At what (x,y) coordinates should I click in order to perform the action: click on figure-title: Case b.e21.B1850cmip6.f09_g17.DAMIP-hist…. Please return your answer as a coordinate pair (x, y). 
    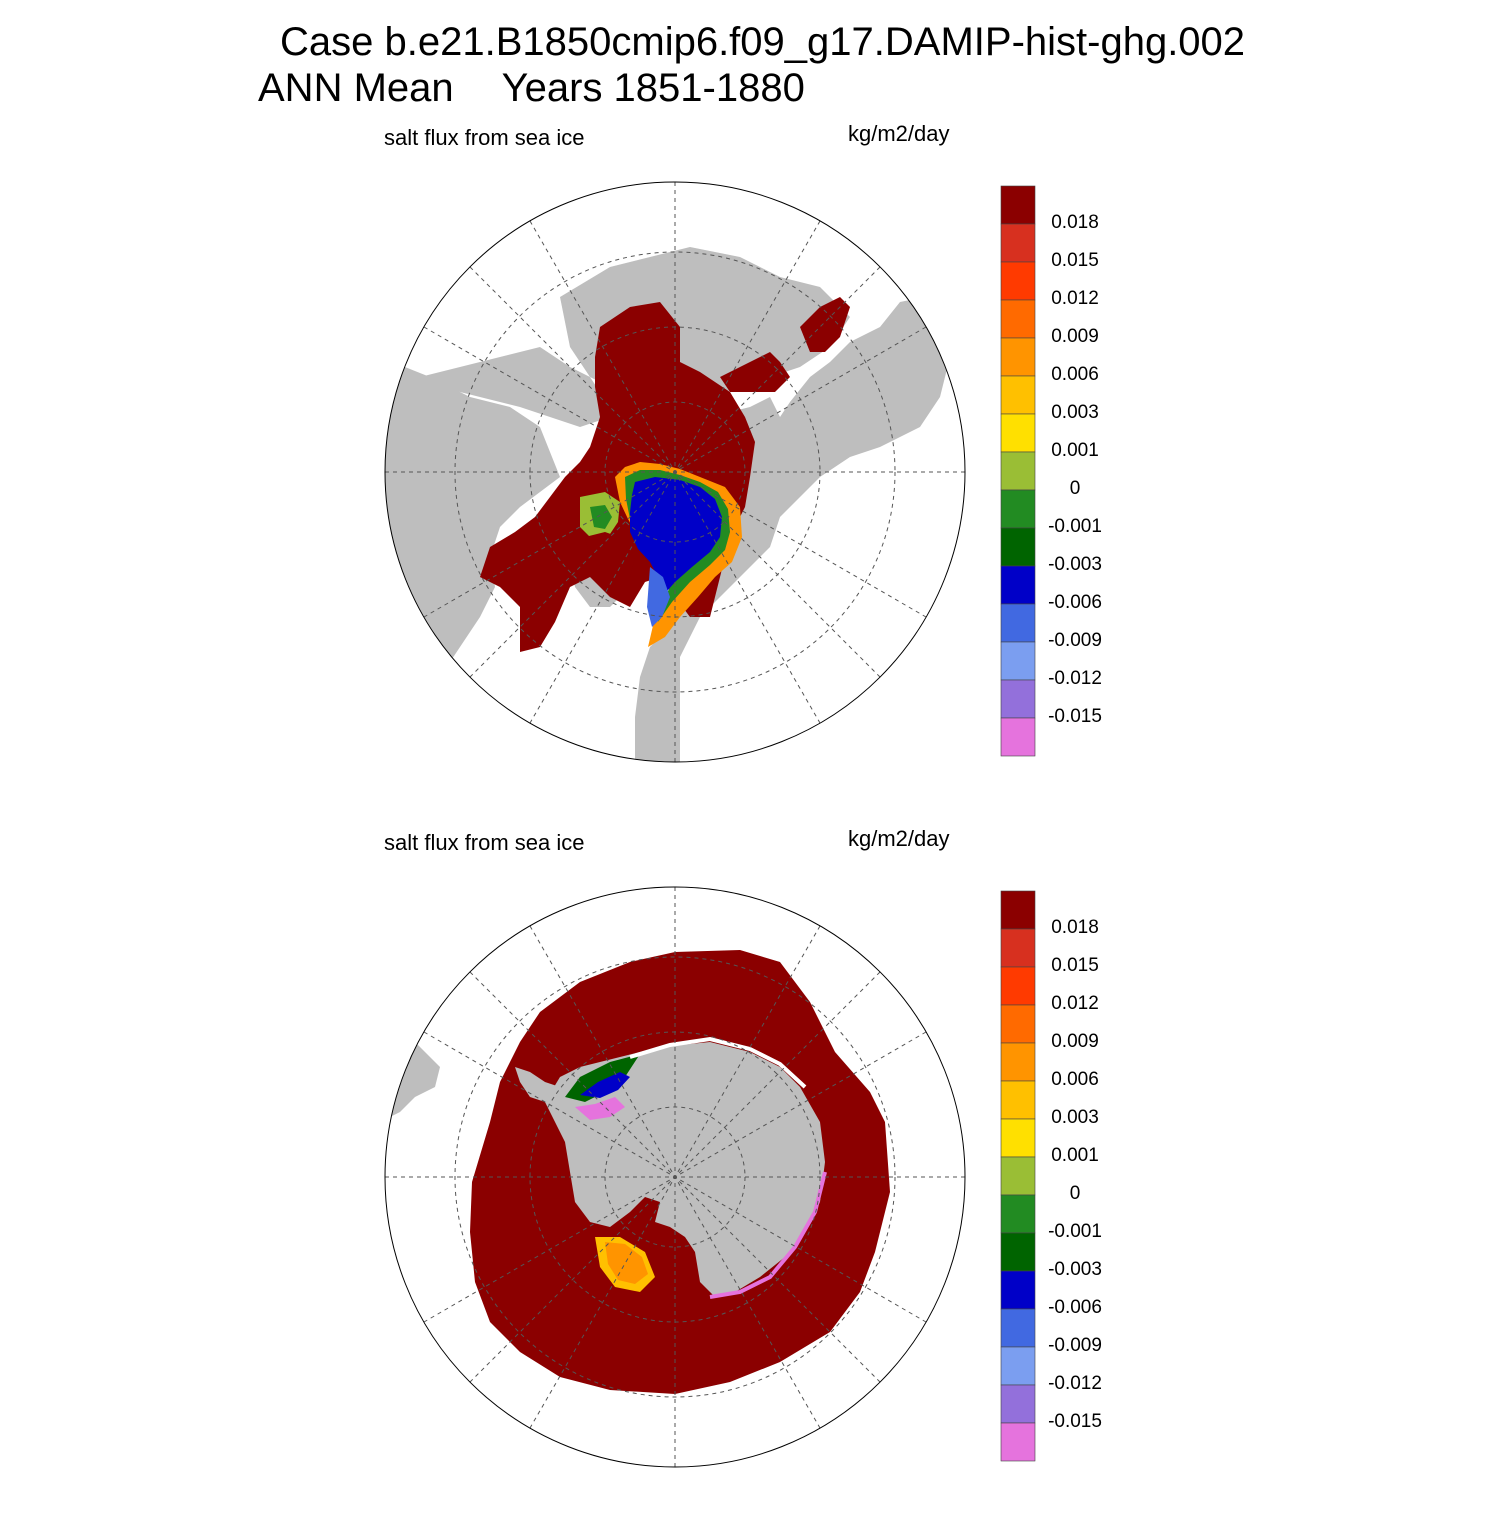
    Looking at the image, I should click on (763, 42).